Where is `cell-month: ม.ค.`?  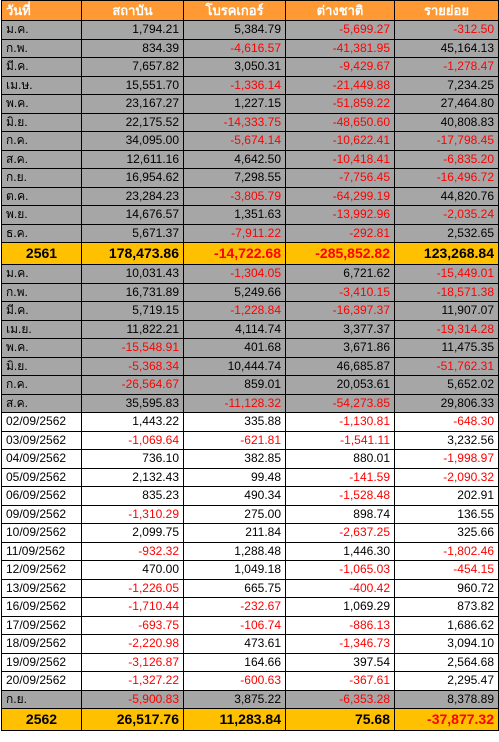
cell-month: ม.ค. is located at coordinates (41, 30).